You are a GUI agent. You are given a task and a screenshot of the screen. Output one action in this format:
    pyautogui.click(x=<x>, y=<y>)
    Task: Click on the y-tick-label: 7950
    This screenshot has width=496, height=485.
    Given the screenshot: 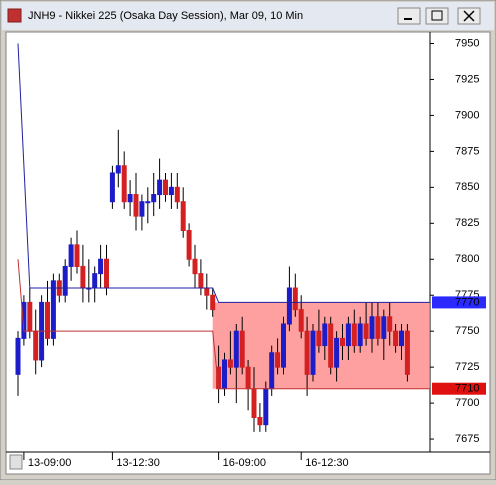 What is the action you would take?
    pyautogui.click(x=467, y=43)
    